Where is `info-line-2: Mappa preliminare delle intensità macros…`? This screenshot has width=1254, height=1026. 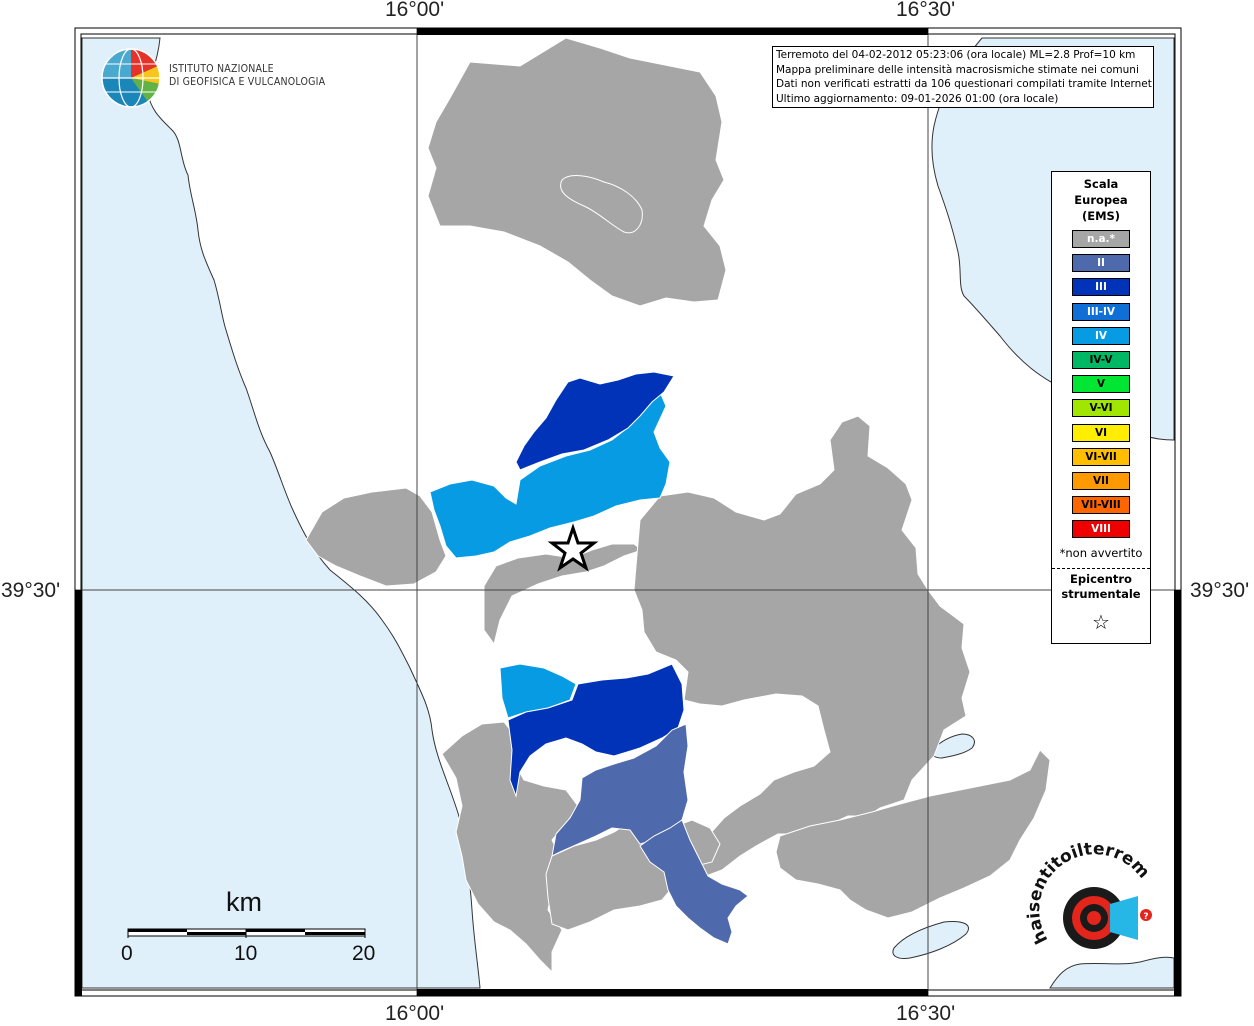
info-line-2: Mappa preliminare delle intensità macros… is located at coordinates (957, 69).